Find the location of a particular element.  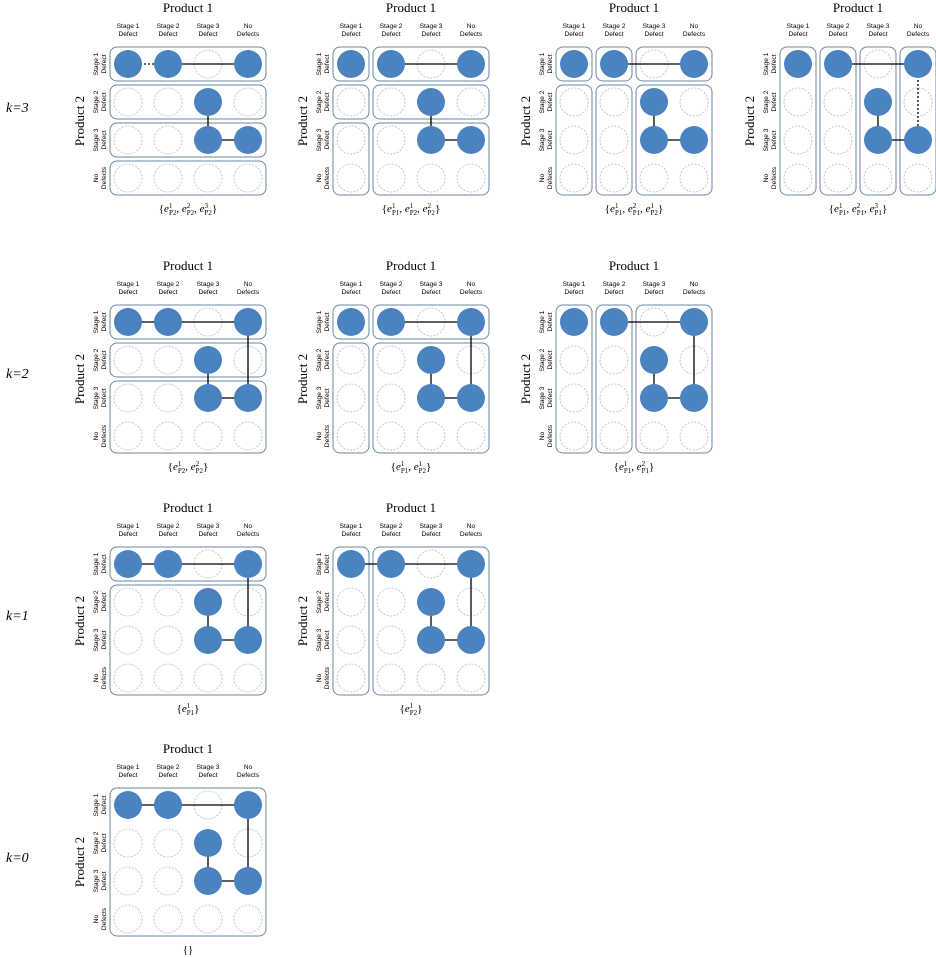

k-label: k=3 is located at coordinates (17, 108).